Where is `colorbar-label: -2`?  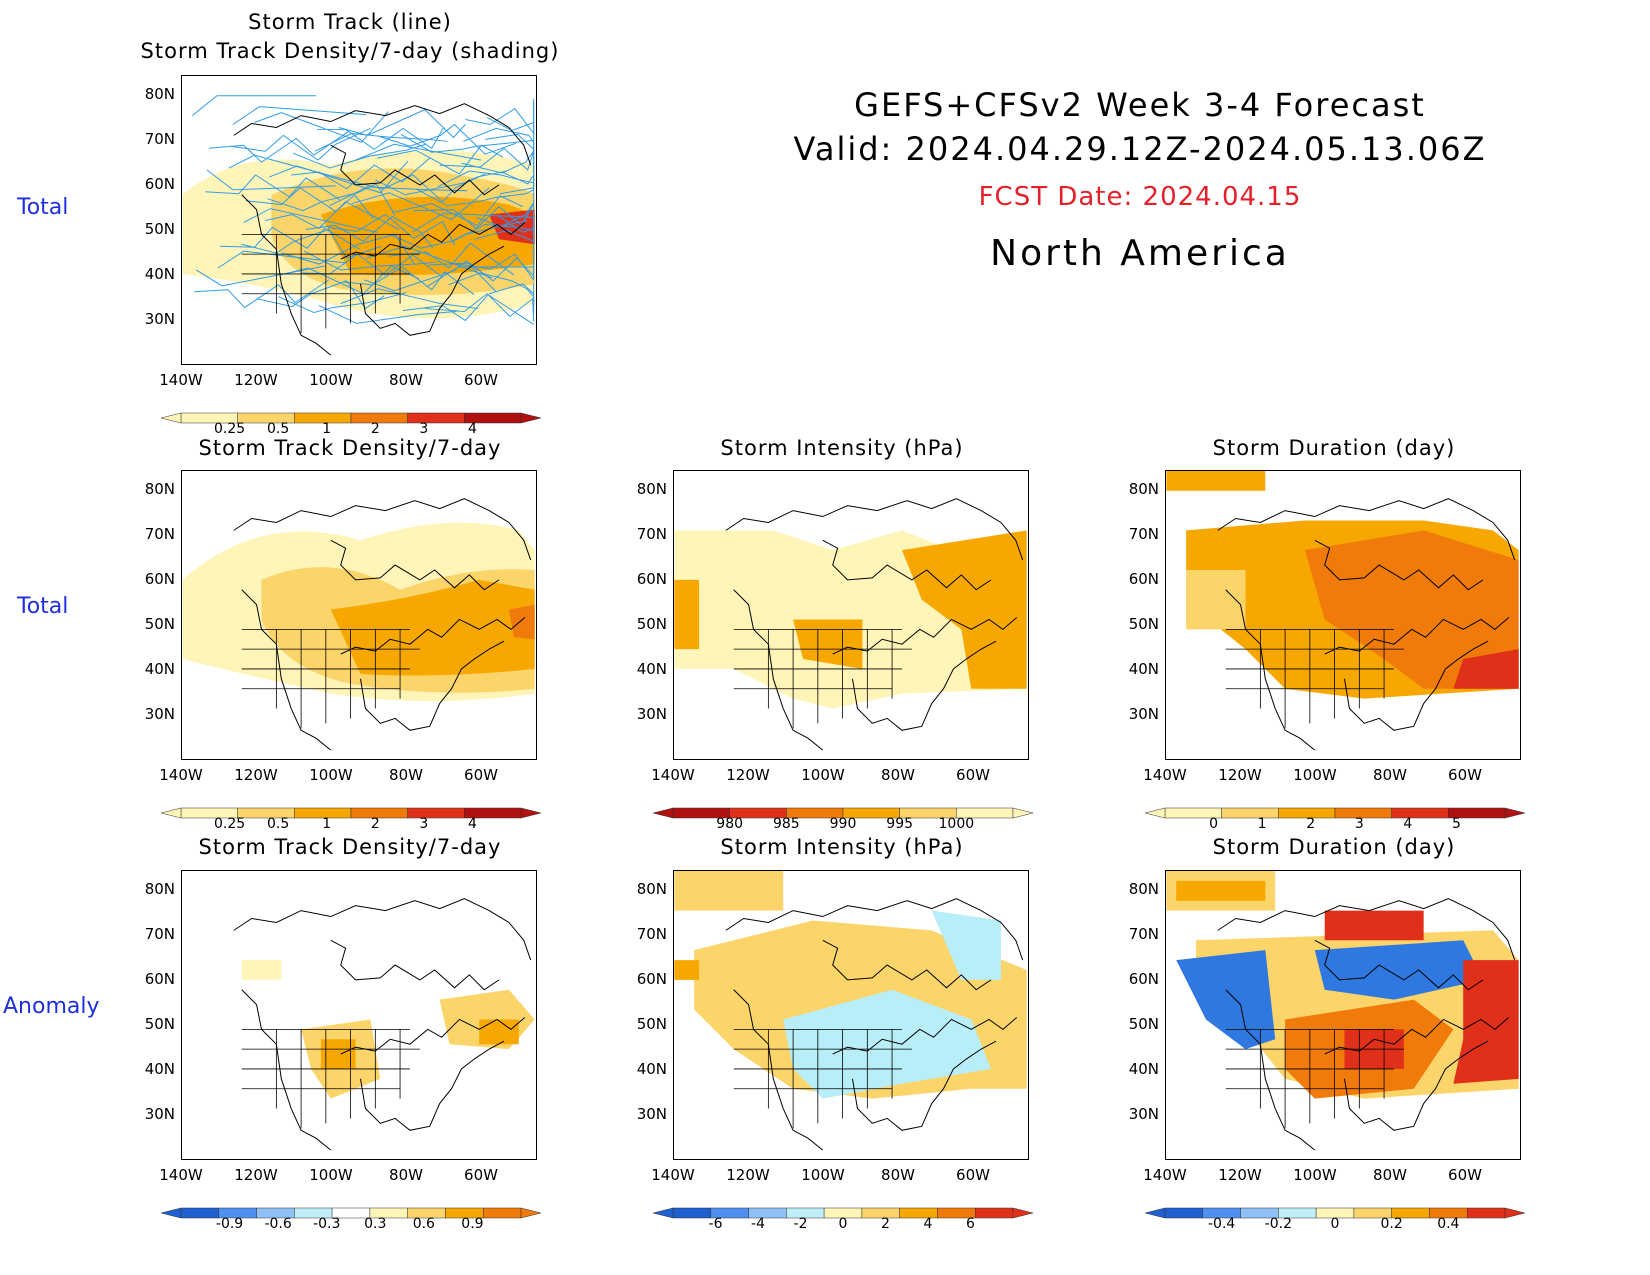
colorbar-label: -2 is located at coordinates (800, 1224).